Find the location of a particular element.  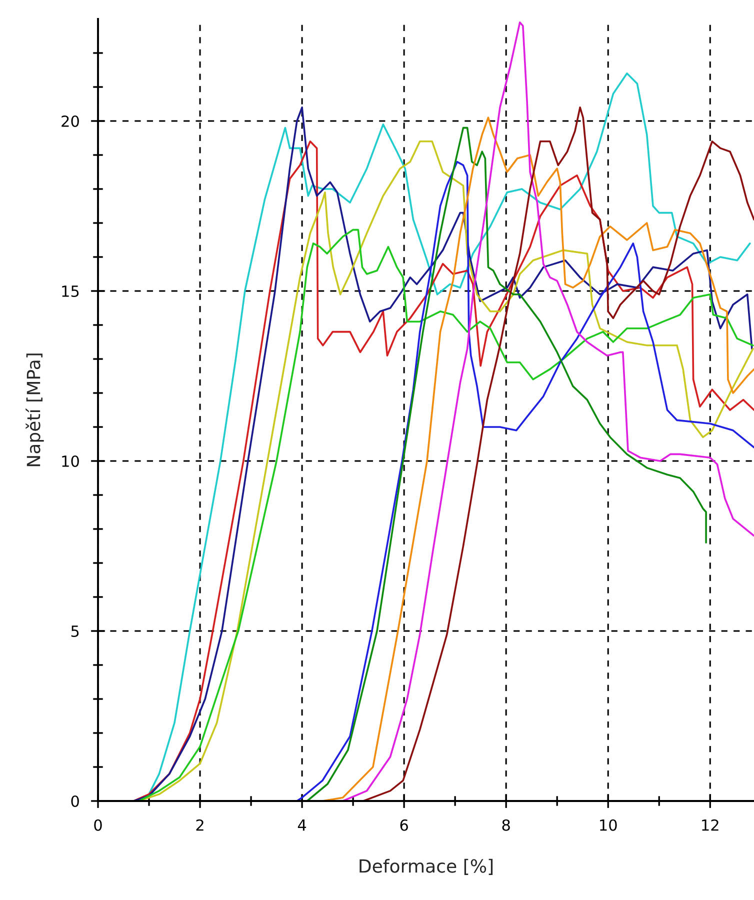

y-axis-title: Napětí [MPa] is located at coordinates (35, 410).